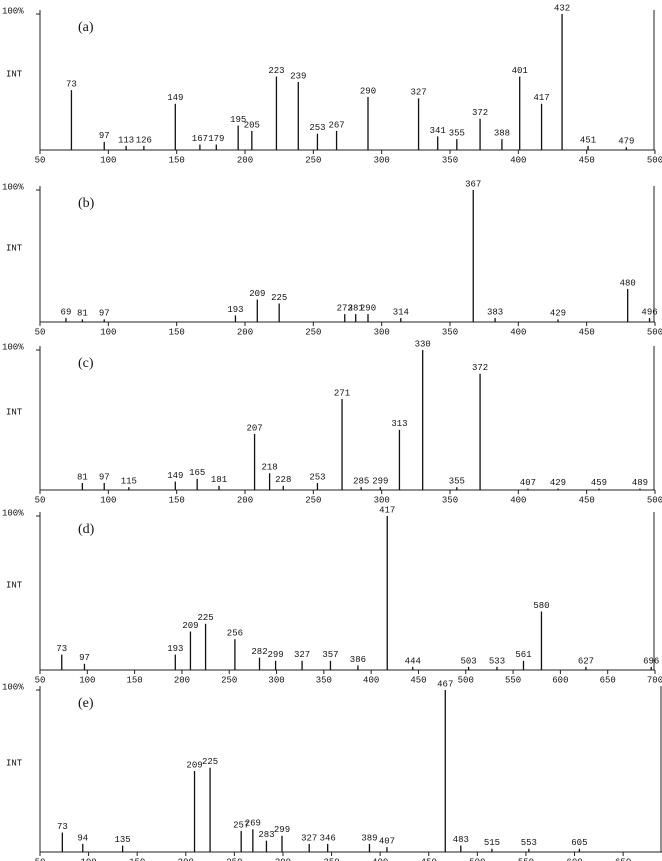  I want to click on peak-label: 285, so click(361, 482).